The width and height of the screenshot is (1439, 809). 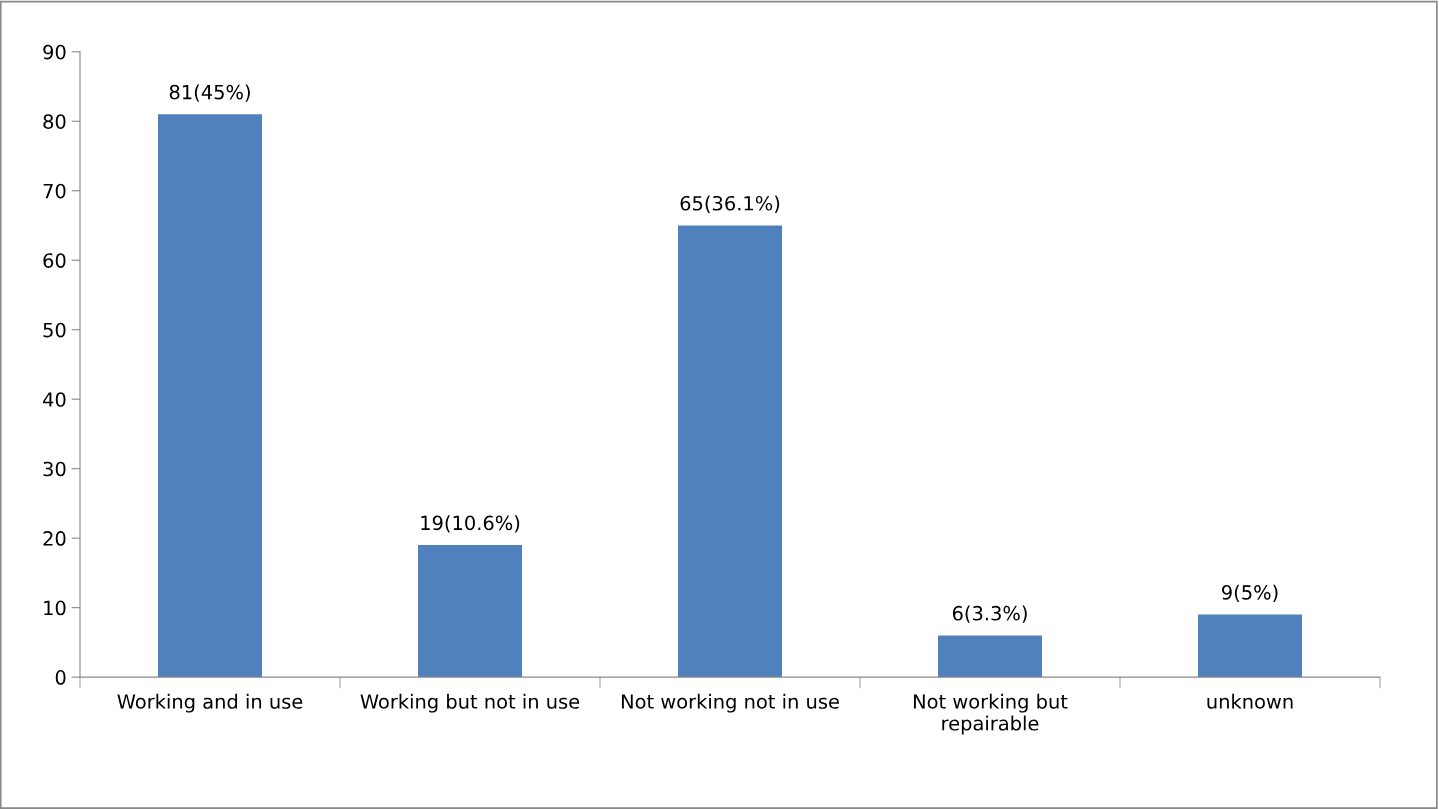 What do you see at coordinates (470, 524) in the screenshot?
I see `data-label: 19(10.6%)` at bounding box center [470, 524].